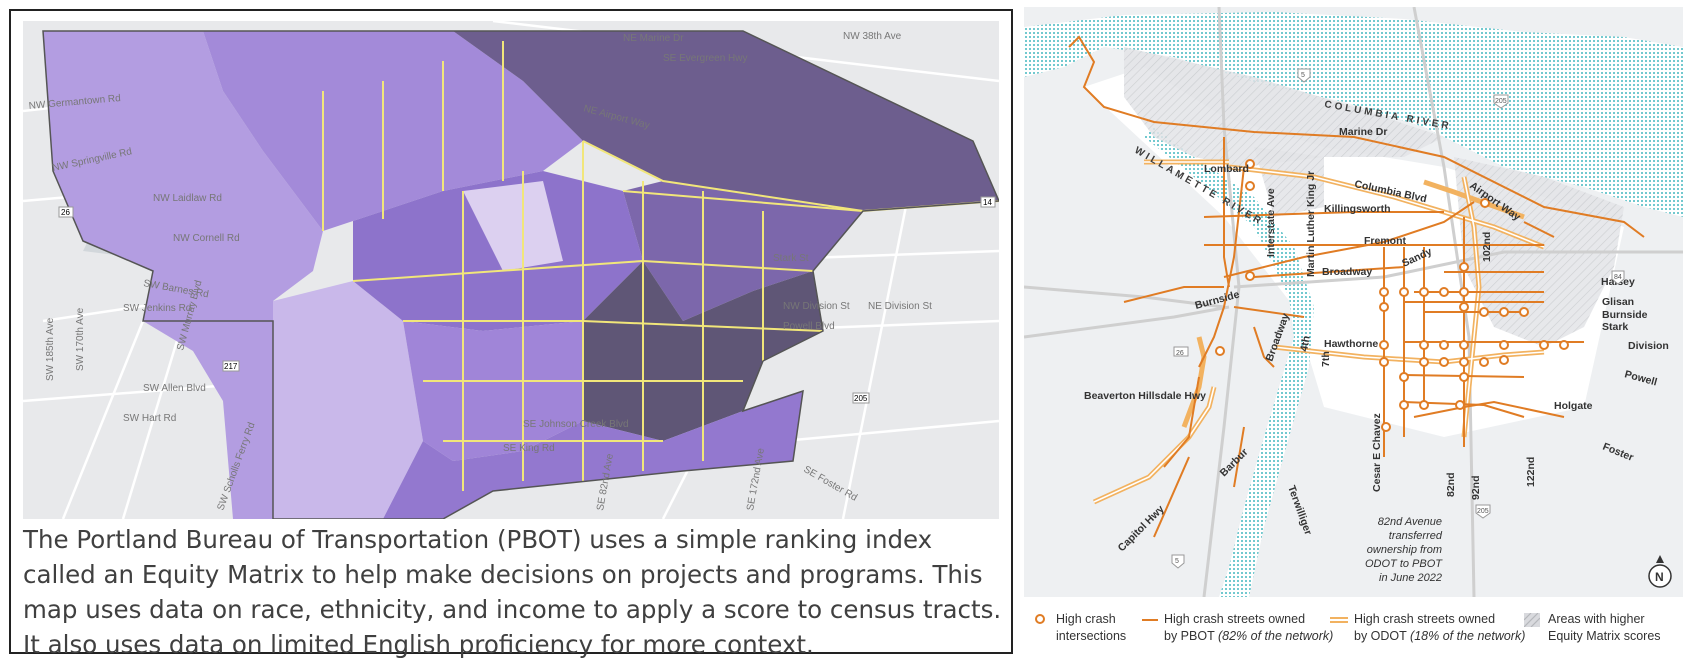  What do you see at coordinates (1425, 619) in the screenshot?
I see `legend-odot-line1: High crash streets owned` at bounding box center [1425, 619].